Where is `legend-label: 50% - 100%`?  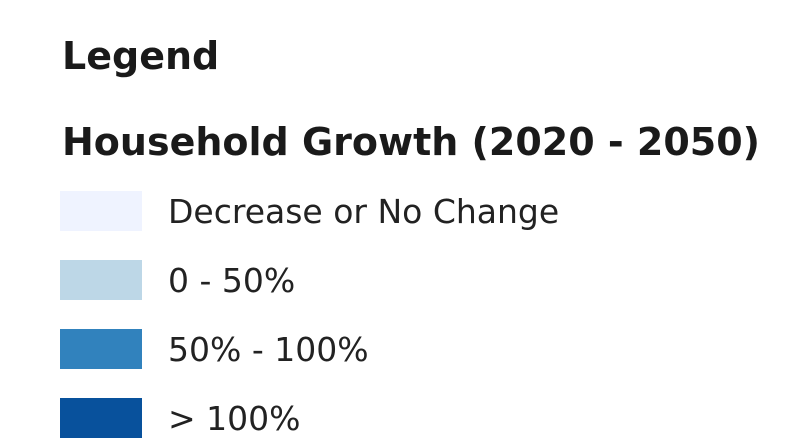 legend-label: 50% - 100% is located at coordinates (268, 349).